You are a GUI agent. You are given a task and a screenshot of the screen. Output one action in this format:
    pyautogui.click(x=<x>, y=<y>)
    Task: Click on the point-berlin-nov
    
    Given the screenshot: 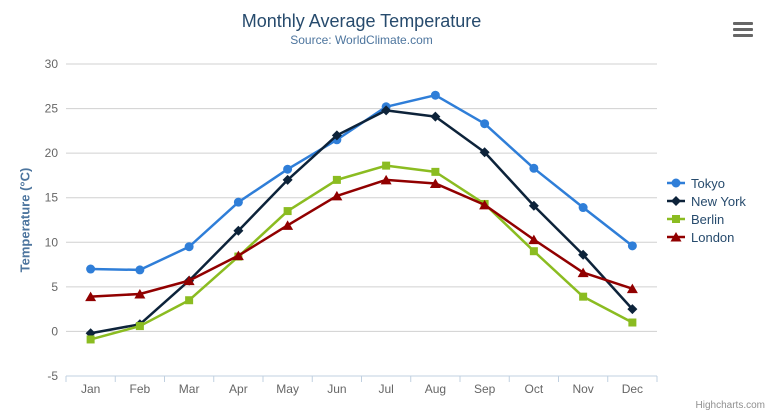 What is the action you would take?
    pyautogui.click(x=583, y=296)
    